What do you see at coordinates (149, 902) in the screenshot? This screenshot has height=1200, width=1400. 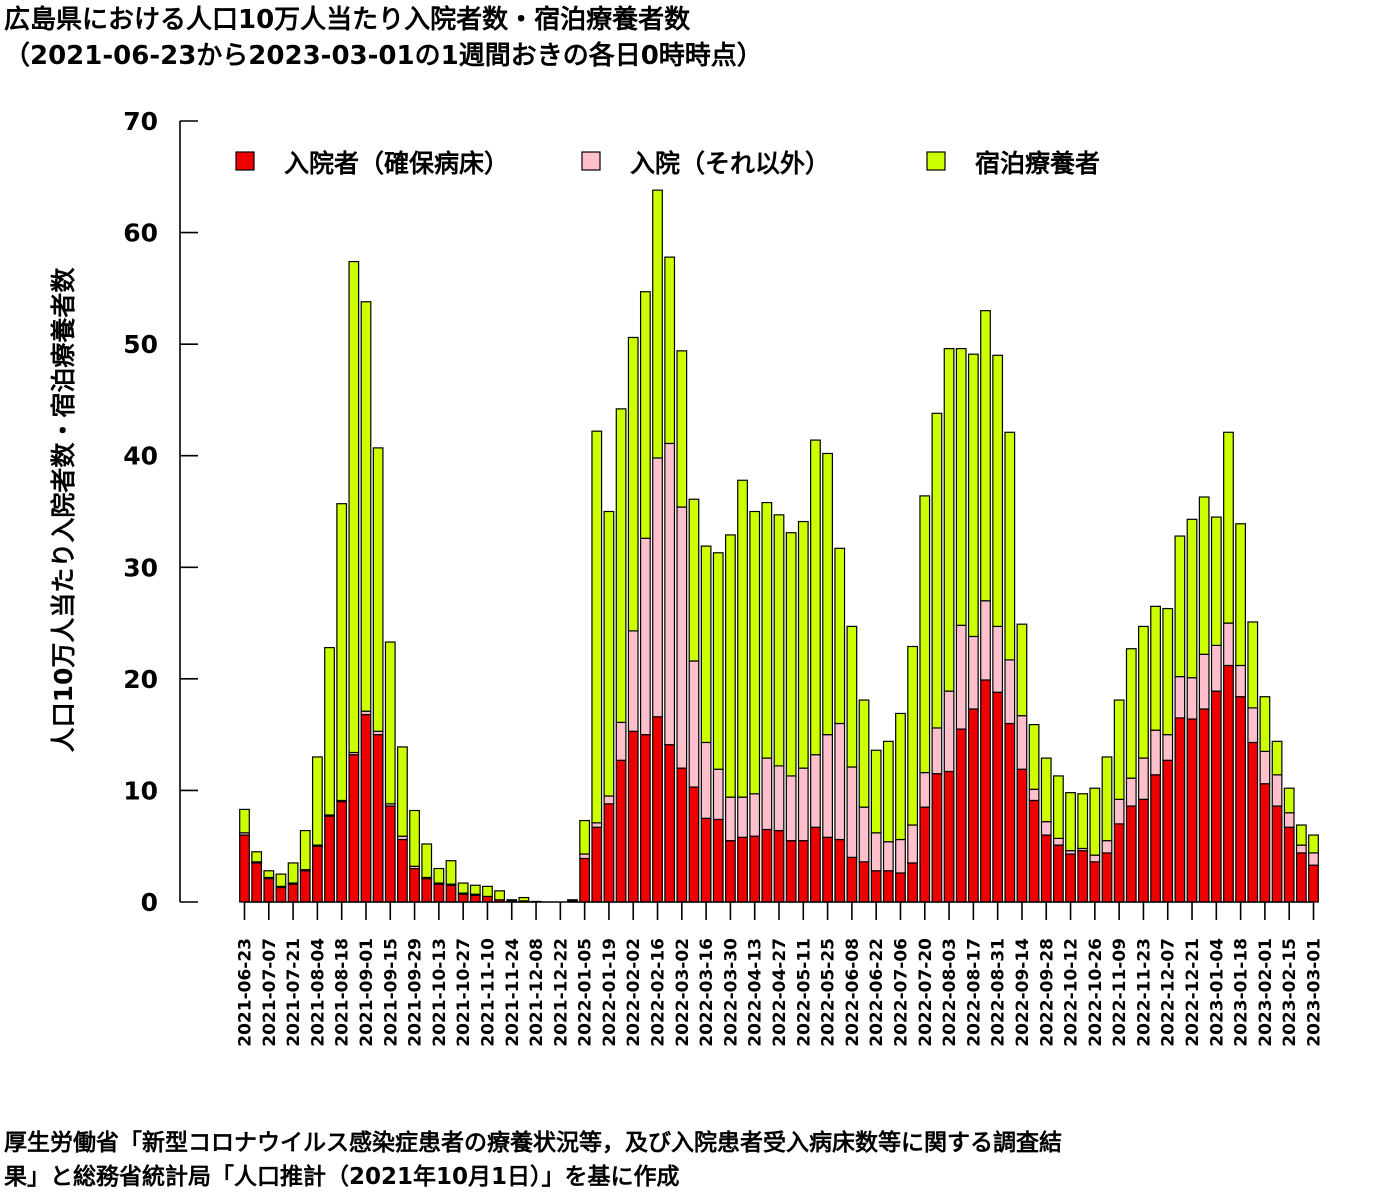 I see `y-tick-label: 0` at bounding box center [149, 902].